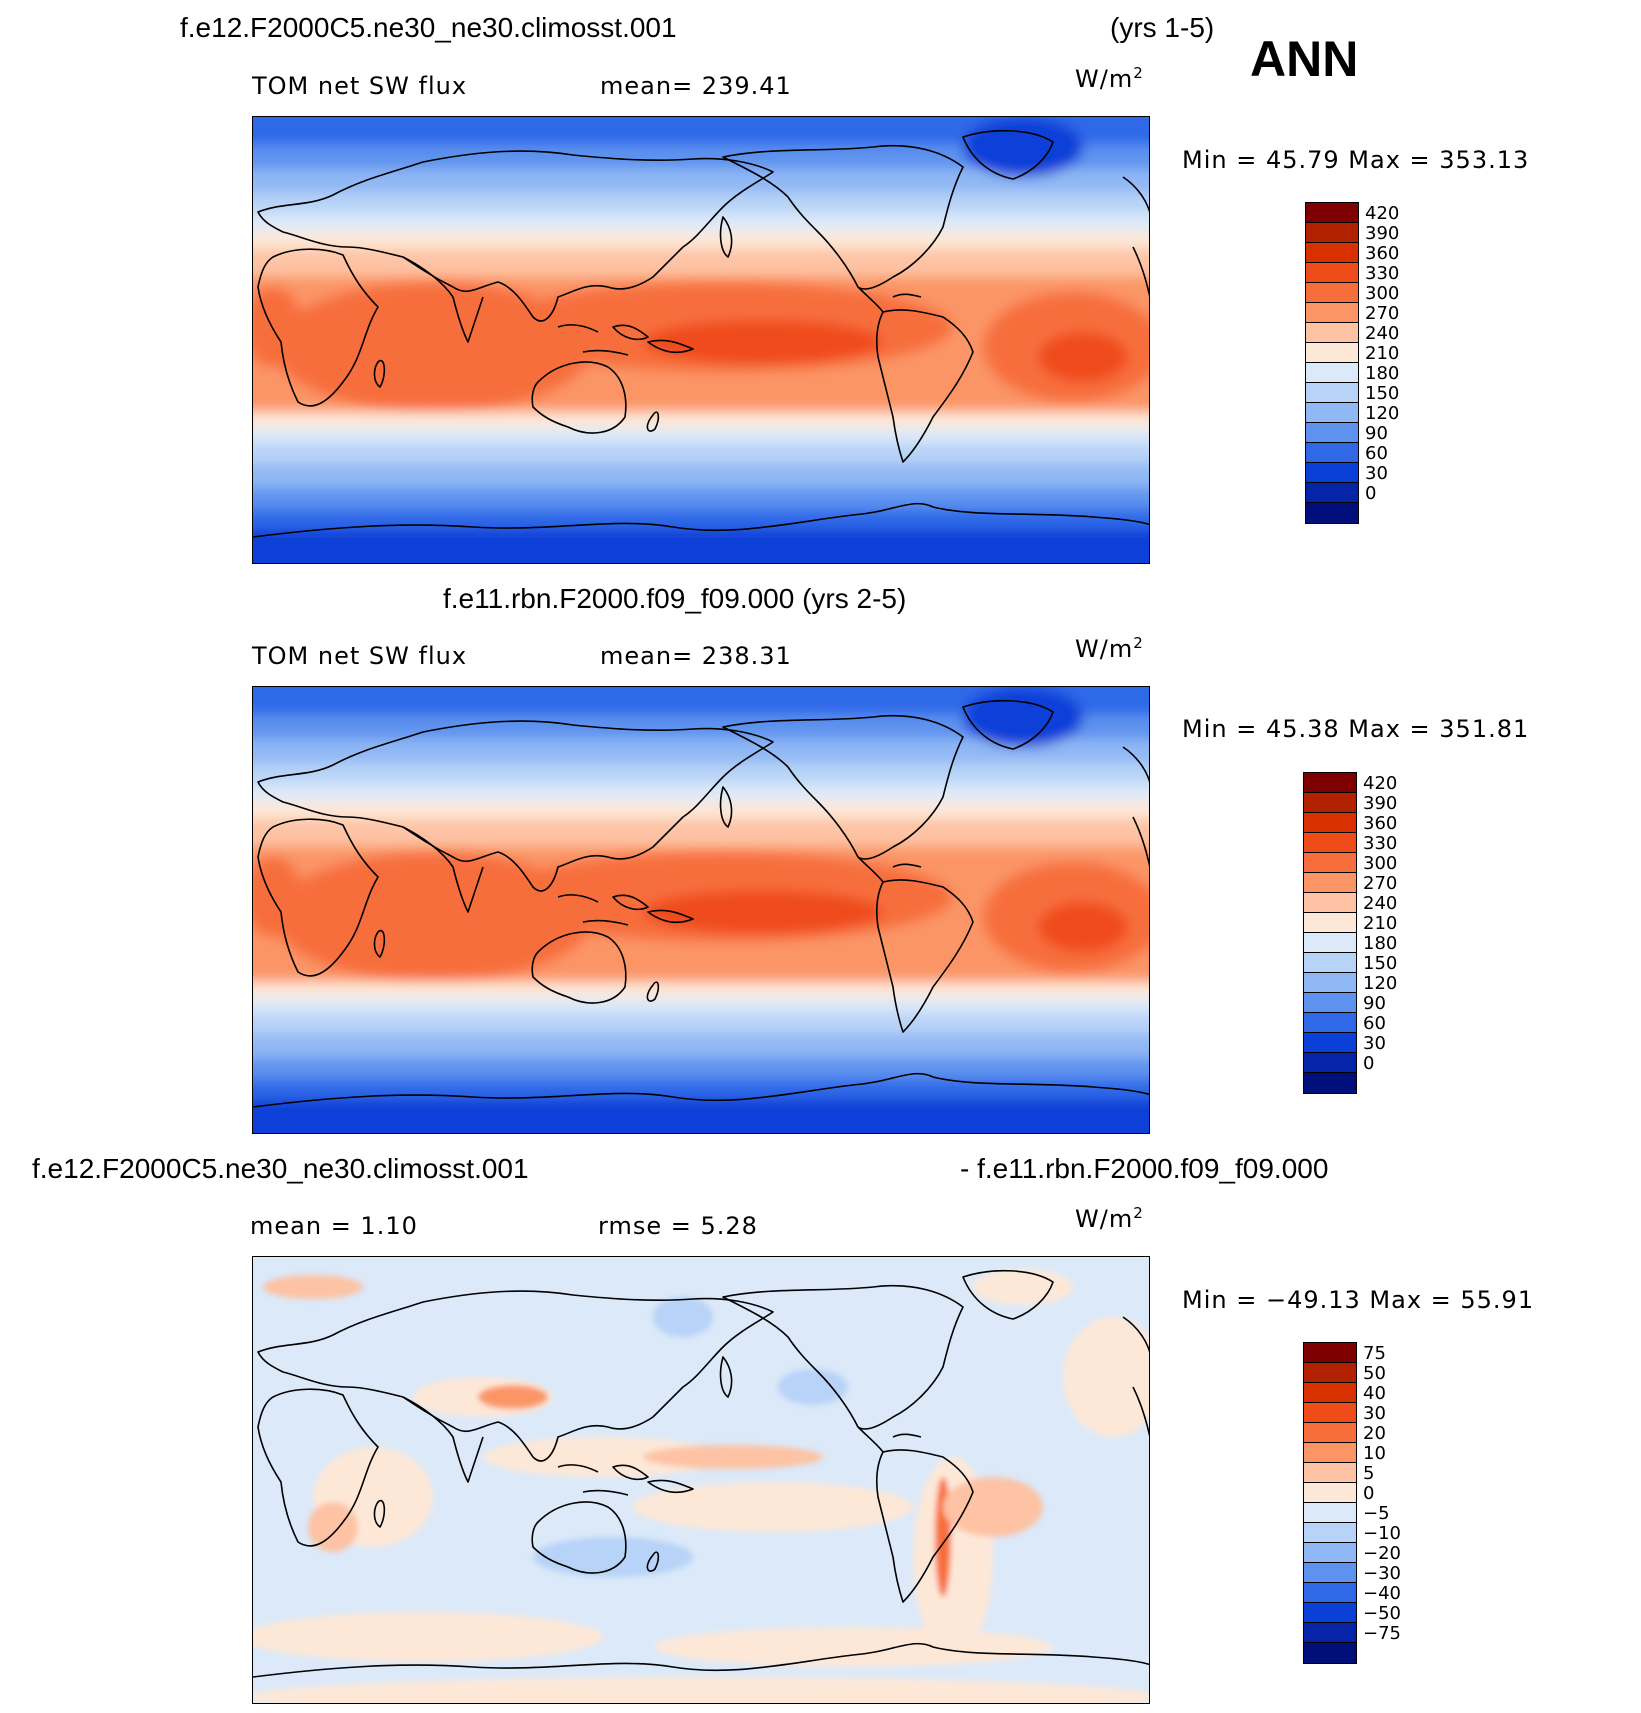  What do you see at coordinates (1356, 160) in the screenshot?
I see `panel1-minmax: Min = 45.79 Max = 353.13` at bounding box center [1356, 160].